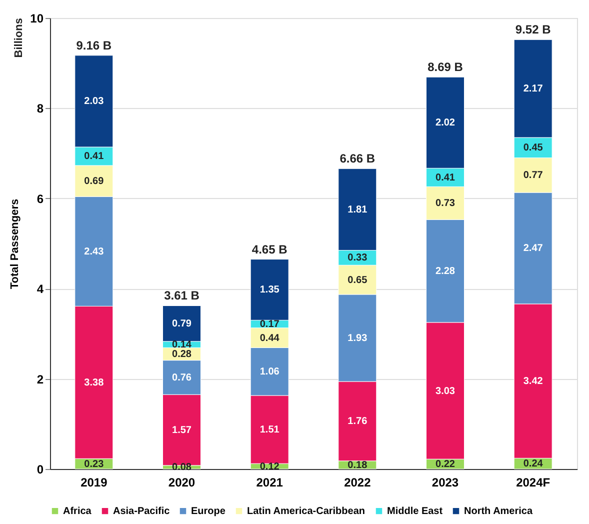 This screenshot has width=589, height=524. I want to click on data-label: 0.73, so click(446, 204).